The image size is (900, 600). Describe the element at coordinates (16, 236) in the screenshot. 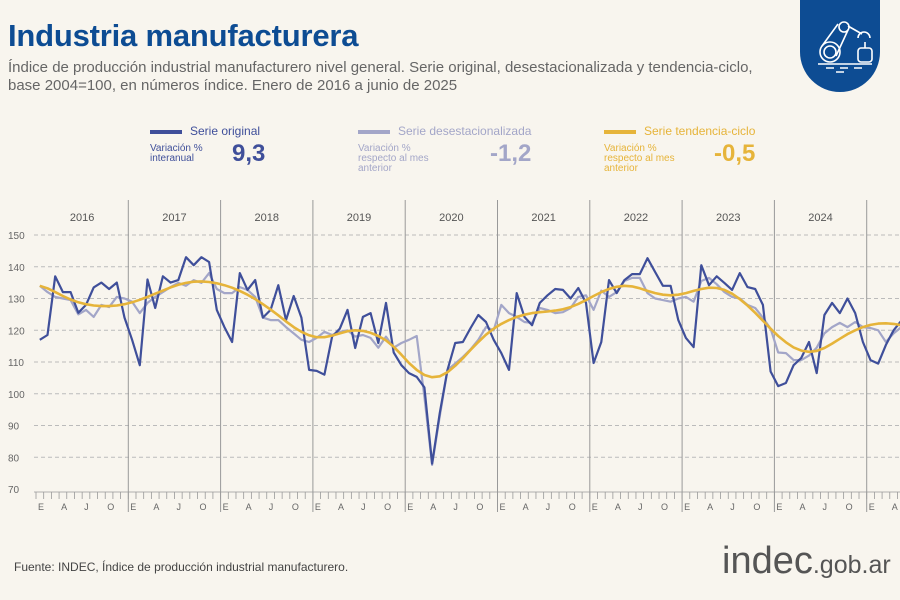

I see `y-tick-label: 150` at that location.